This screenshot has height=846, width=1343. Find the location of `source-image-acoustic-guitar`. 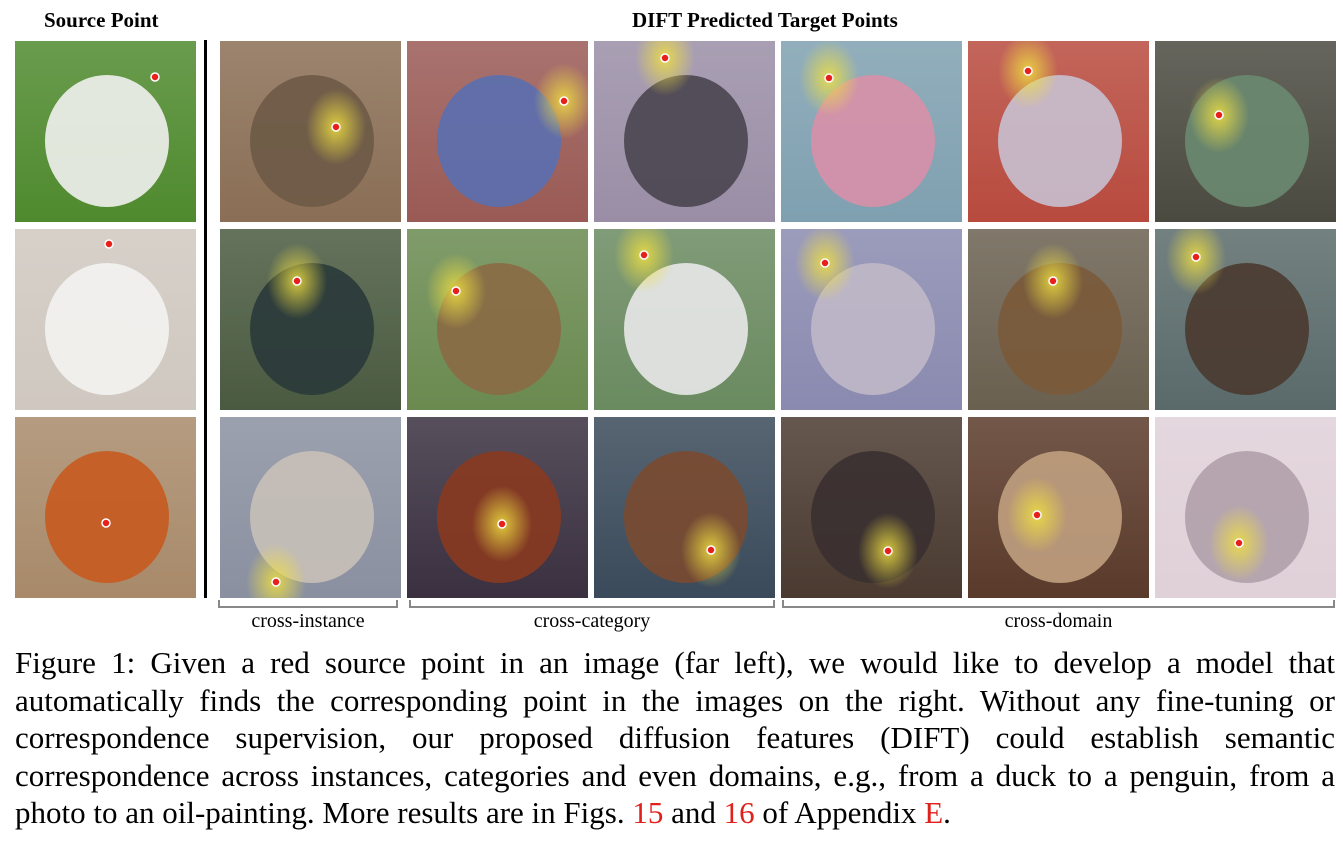

source-image-acoustic-guitar is located at coordinates (105, 507).